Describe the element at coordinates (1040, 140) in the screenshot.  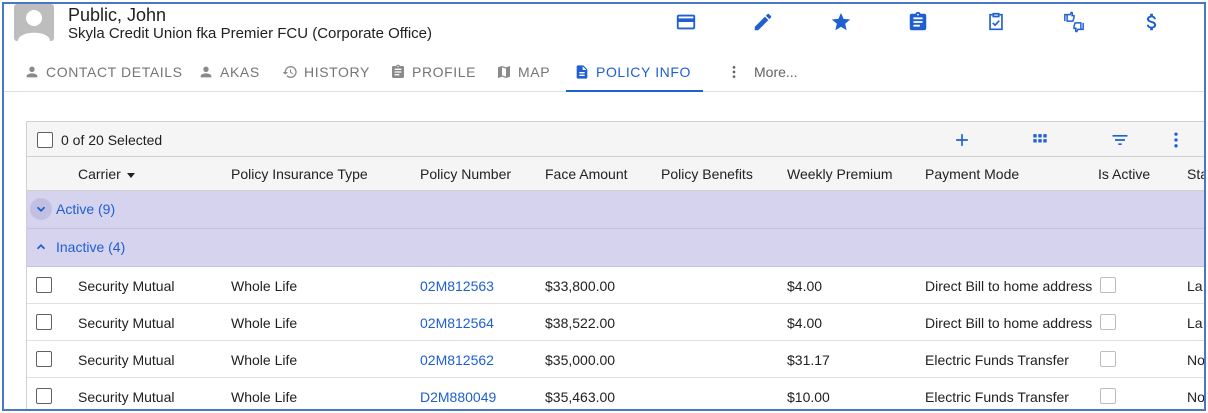
I see `columns-icon` at that location.